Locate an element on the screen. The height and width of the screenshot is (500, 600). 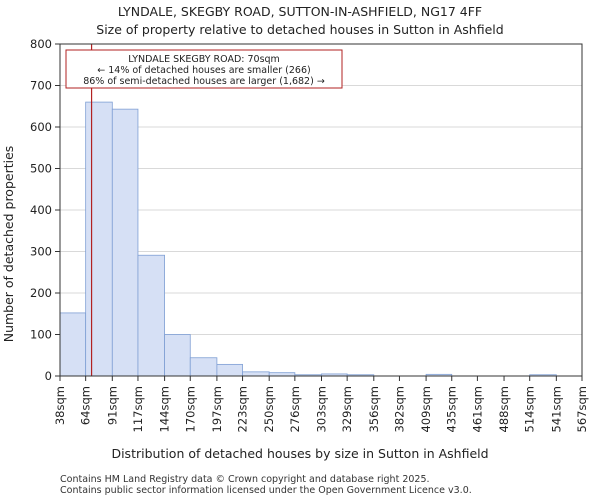
x-tick-label: 488sqm is located at coordinates (504, 409).